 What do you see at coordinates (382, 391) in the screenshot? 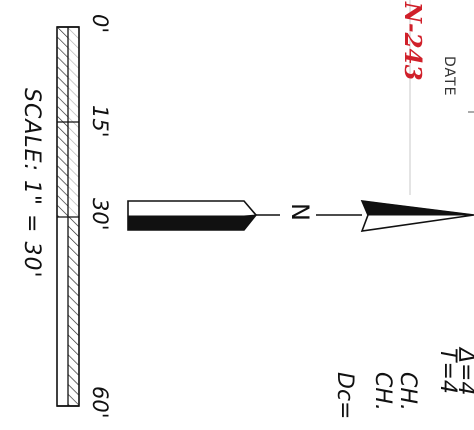
I see `curve-chord-2: CH.` at bounding box center [382, 391].